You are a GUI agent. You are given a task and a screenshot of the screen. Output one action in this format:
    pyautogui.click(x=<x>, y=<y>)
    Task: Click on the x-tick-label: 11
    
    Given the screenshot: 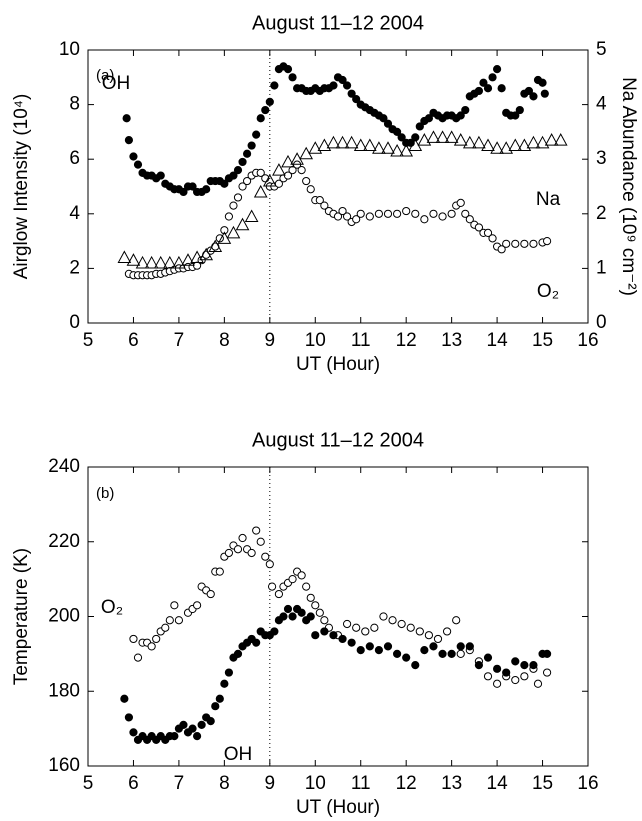 What is the action you would take?
    pyautogui.click(x=361, y=783)
    